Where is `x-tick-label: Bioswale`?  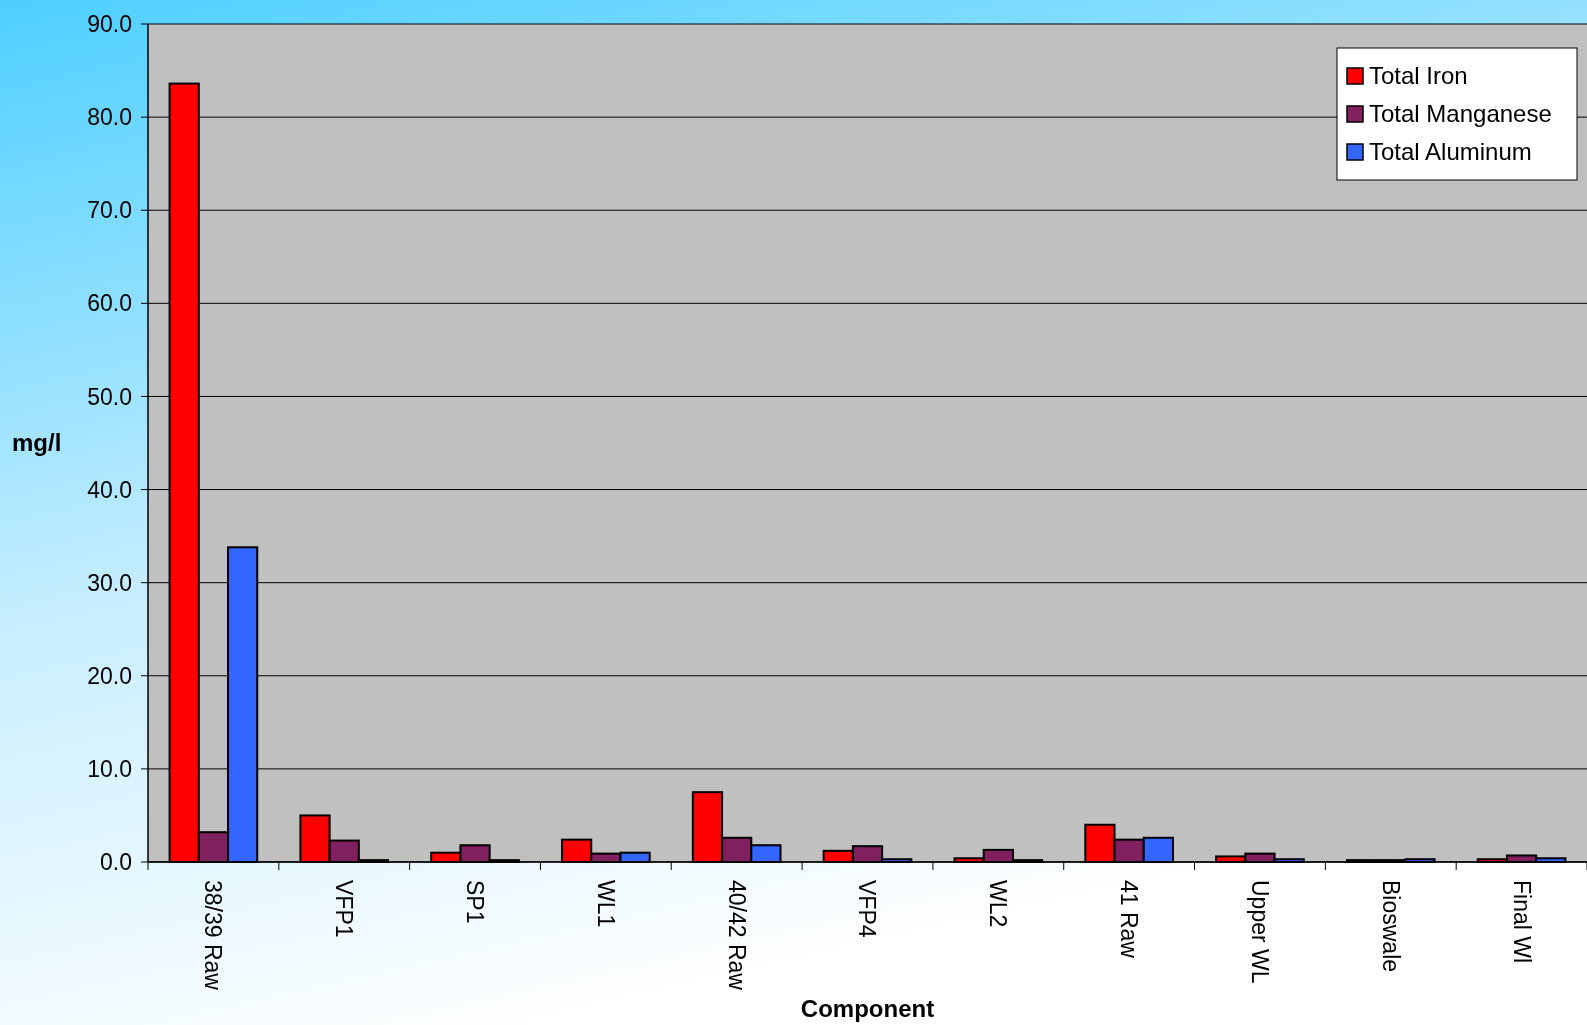
x-tick-label: Bioswale is located at coordinates (1390, 926).